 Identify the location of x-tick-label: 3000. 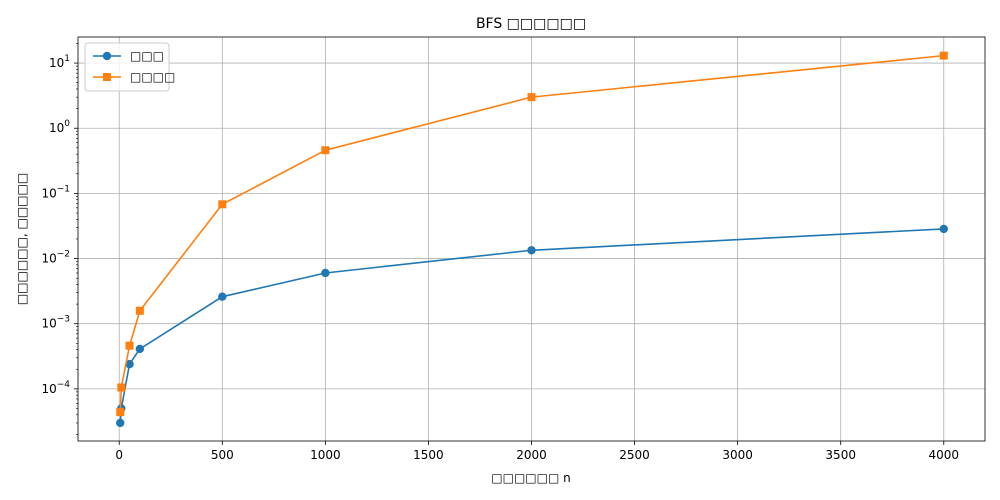
(737, 455).